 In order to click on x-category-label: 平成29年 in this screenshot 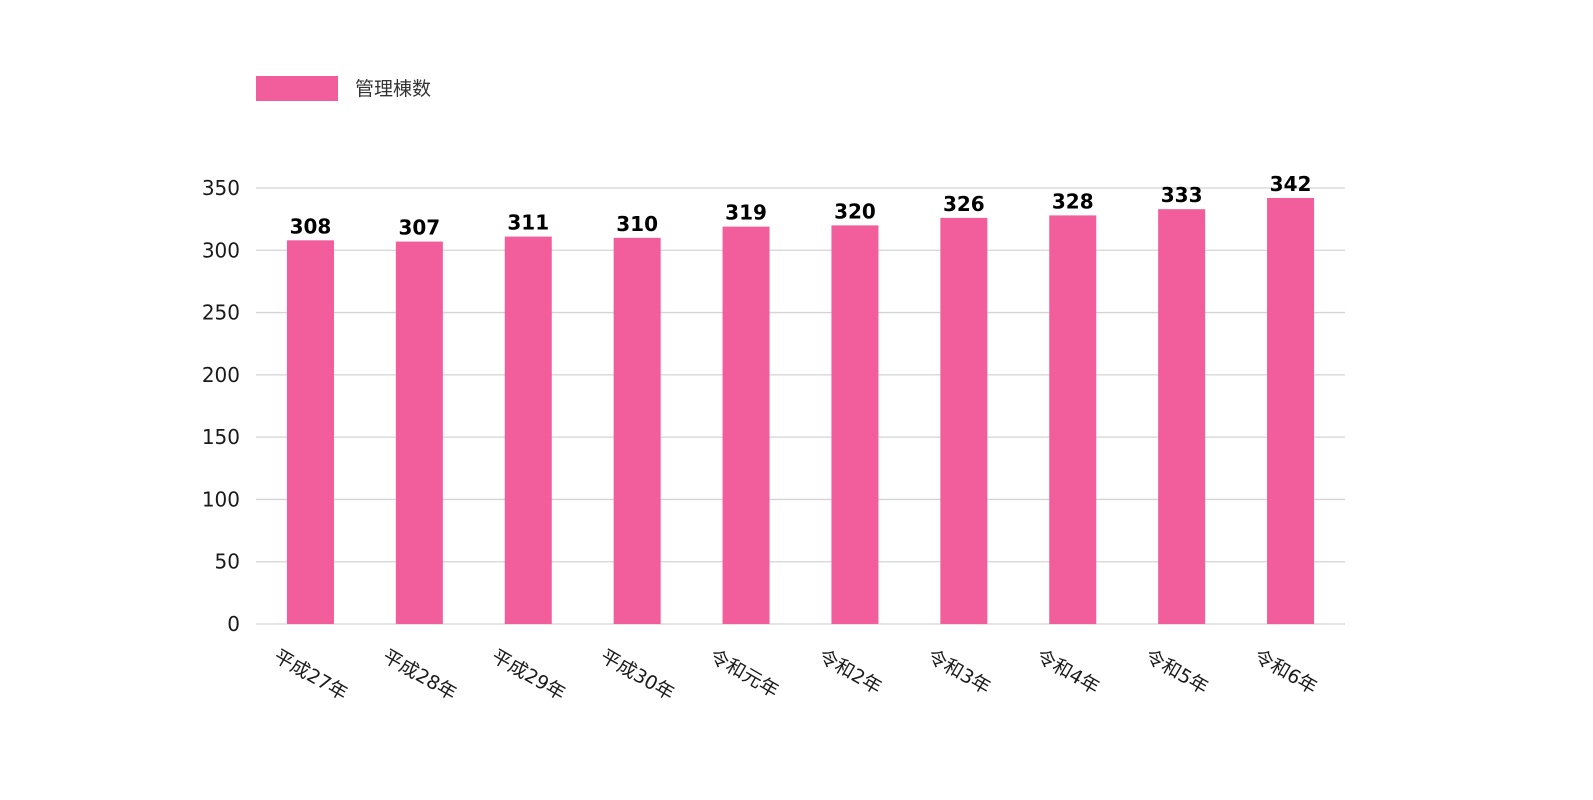, I will do `click(528, 675)`.